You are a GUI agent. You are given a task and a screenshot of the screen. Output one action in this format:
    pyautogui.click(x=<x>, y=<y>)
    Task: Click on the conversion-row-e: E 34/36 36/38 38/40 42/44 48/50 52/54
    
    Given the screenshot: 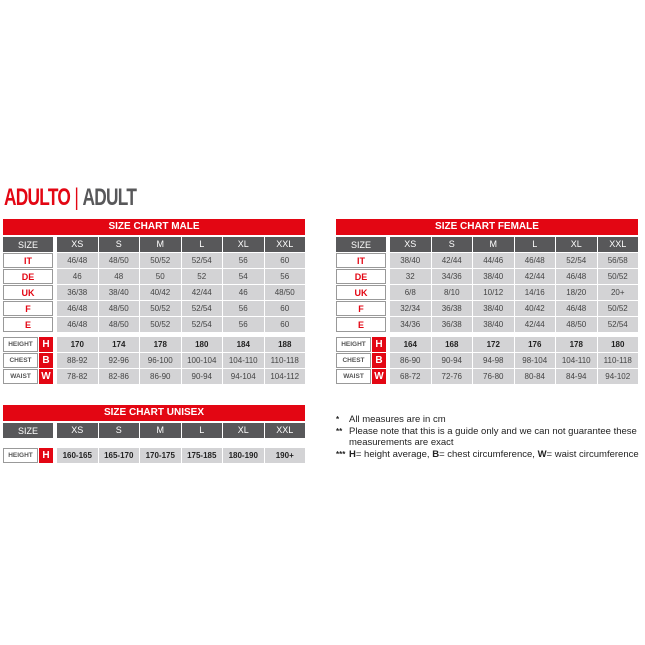 What is the action you would take?
    pyautogui.click(x=487, y=324)
    